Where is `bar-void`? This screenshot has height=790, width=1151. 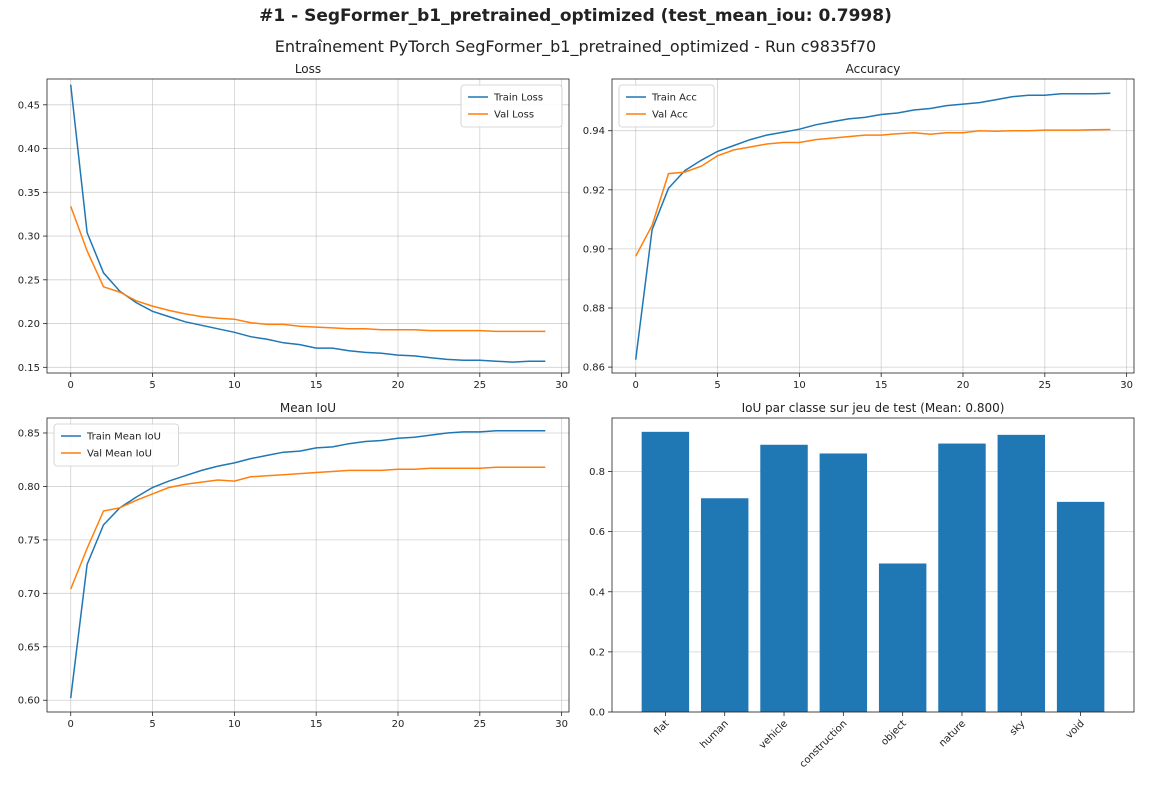
bar-void is located at coordinates (1080, 606).